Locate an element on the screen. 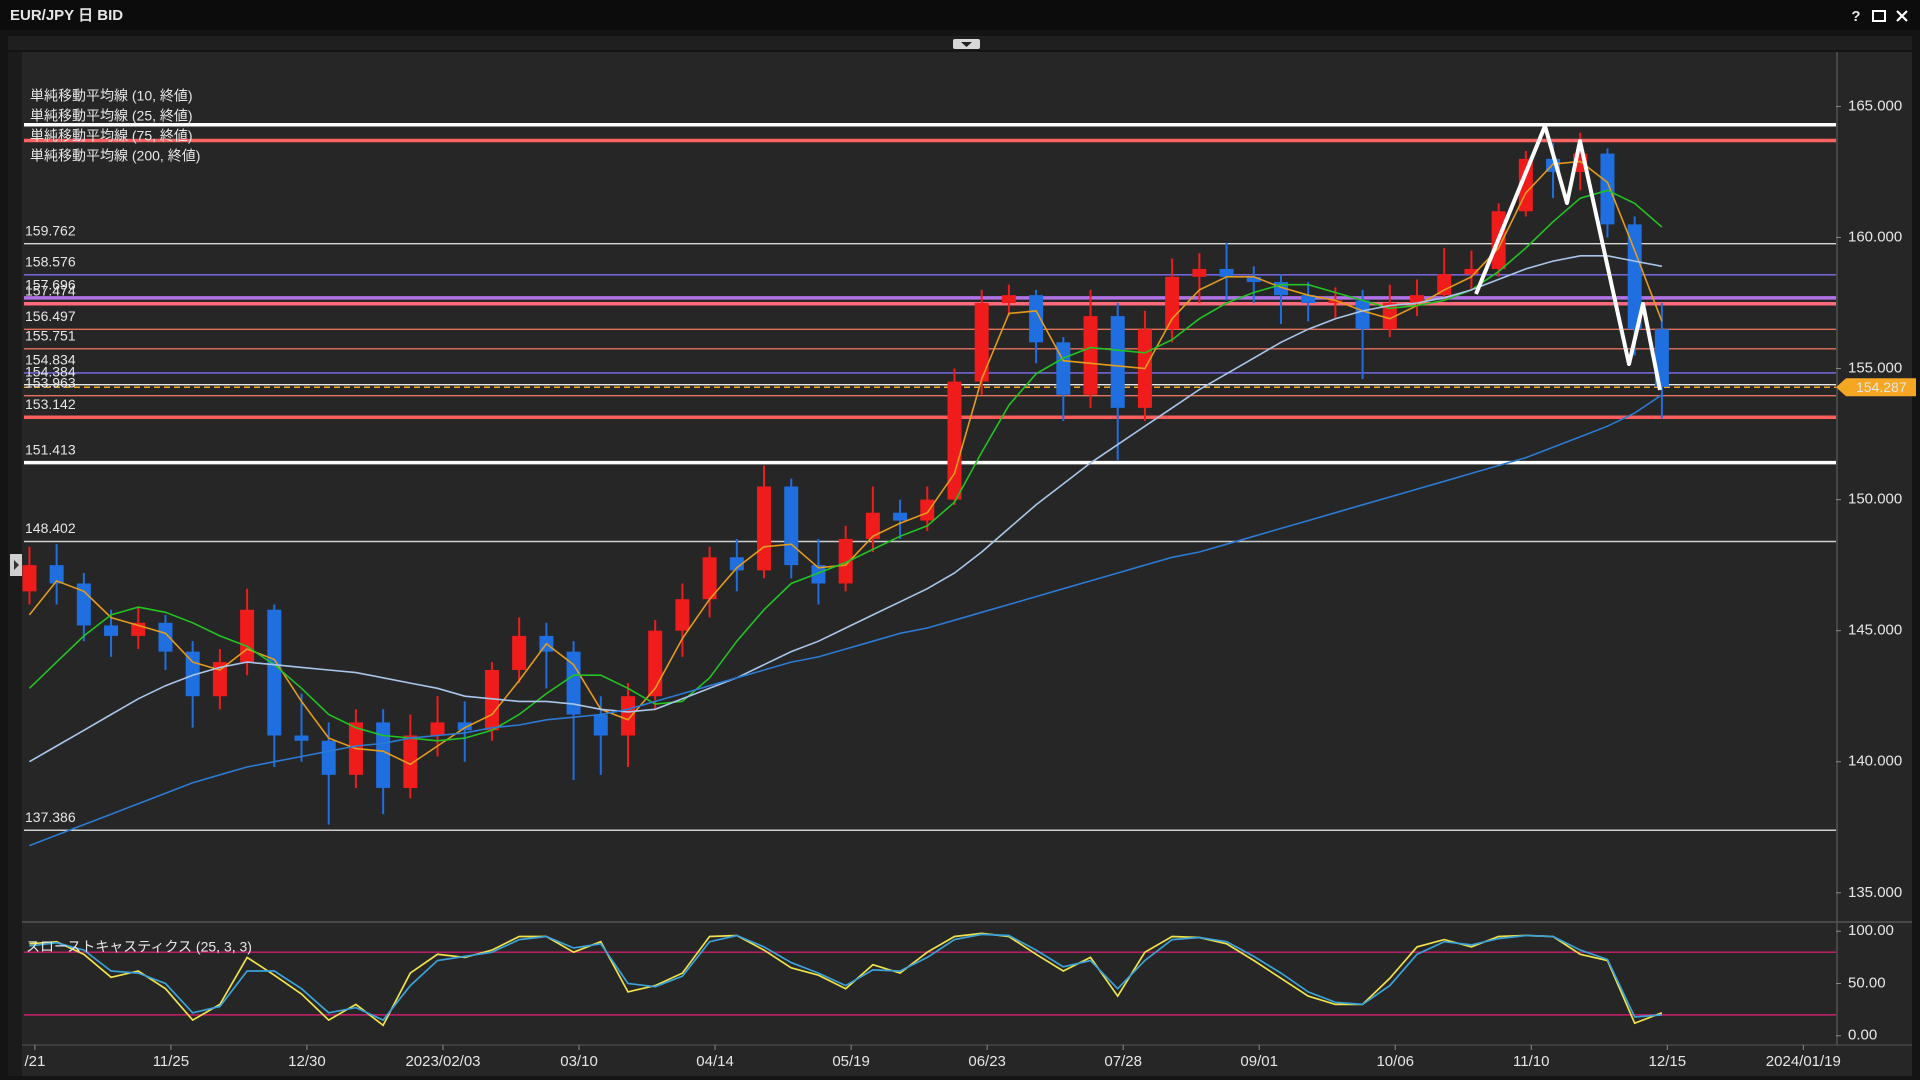 Image resolution: width=1920 pixels, height=1080 pixels. y-tick-label: 0.00 is located at coordinates (1862, 1035).